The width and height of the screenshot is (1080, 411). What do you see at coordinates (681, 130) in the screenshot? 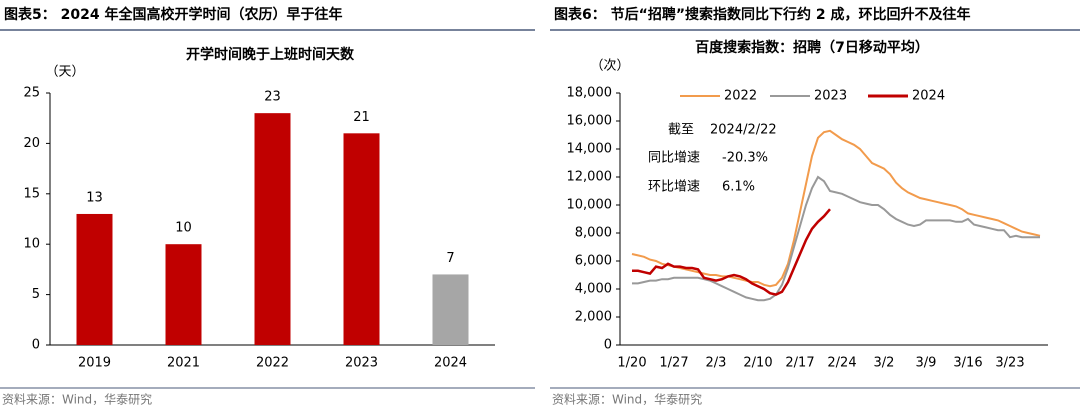
I see `annotation: 截至` at bounding box center [681, 130].